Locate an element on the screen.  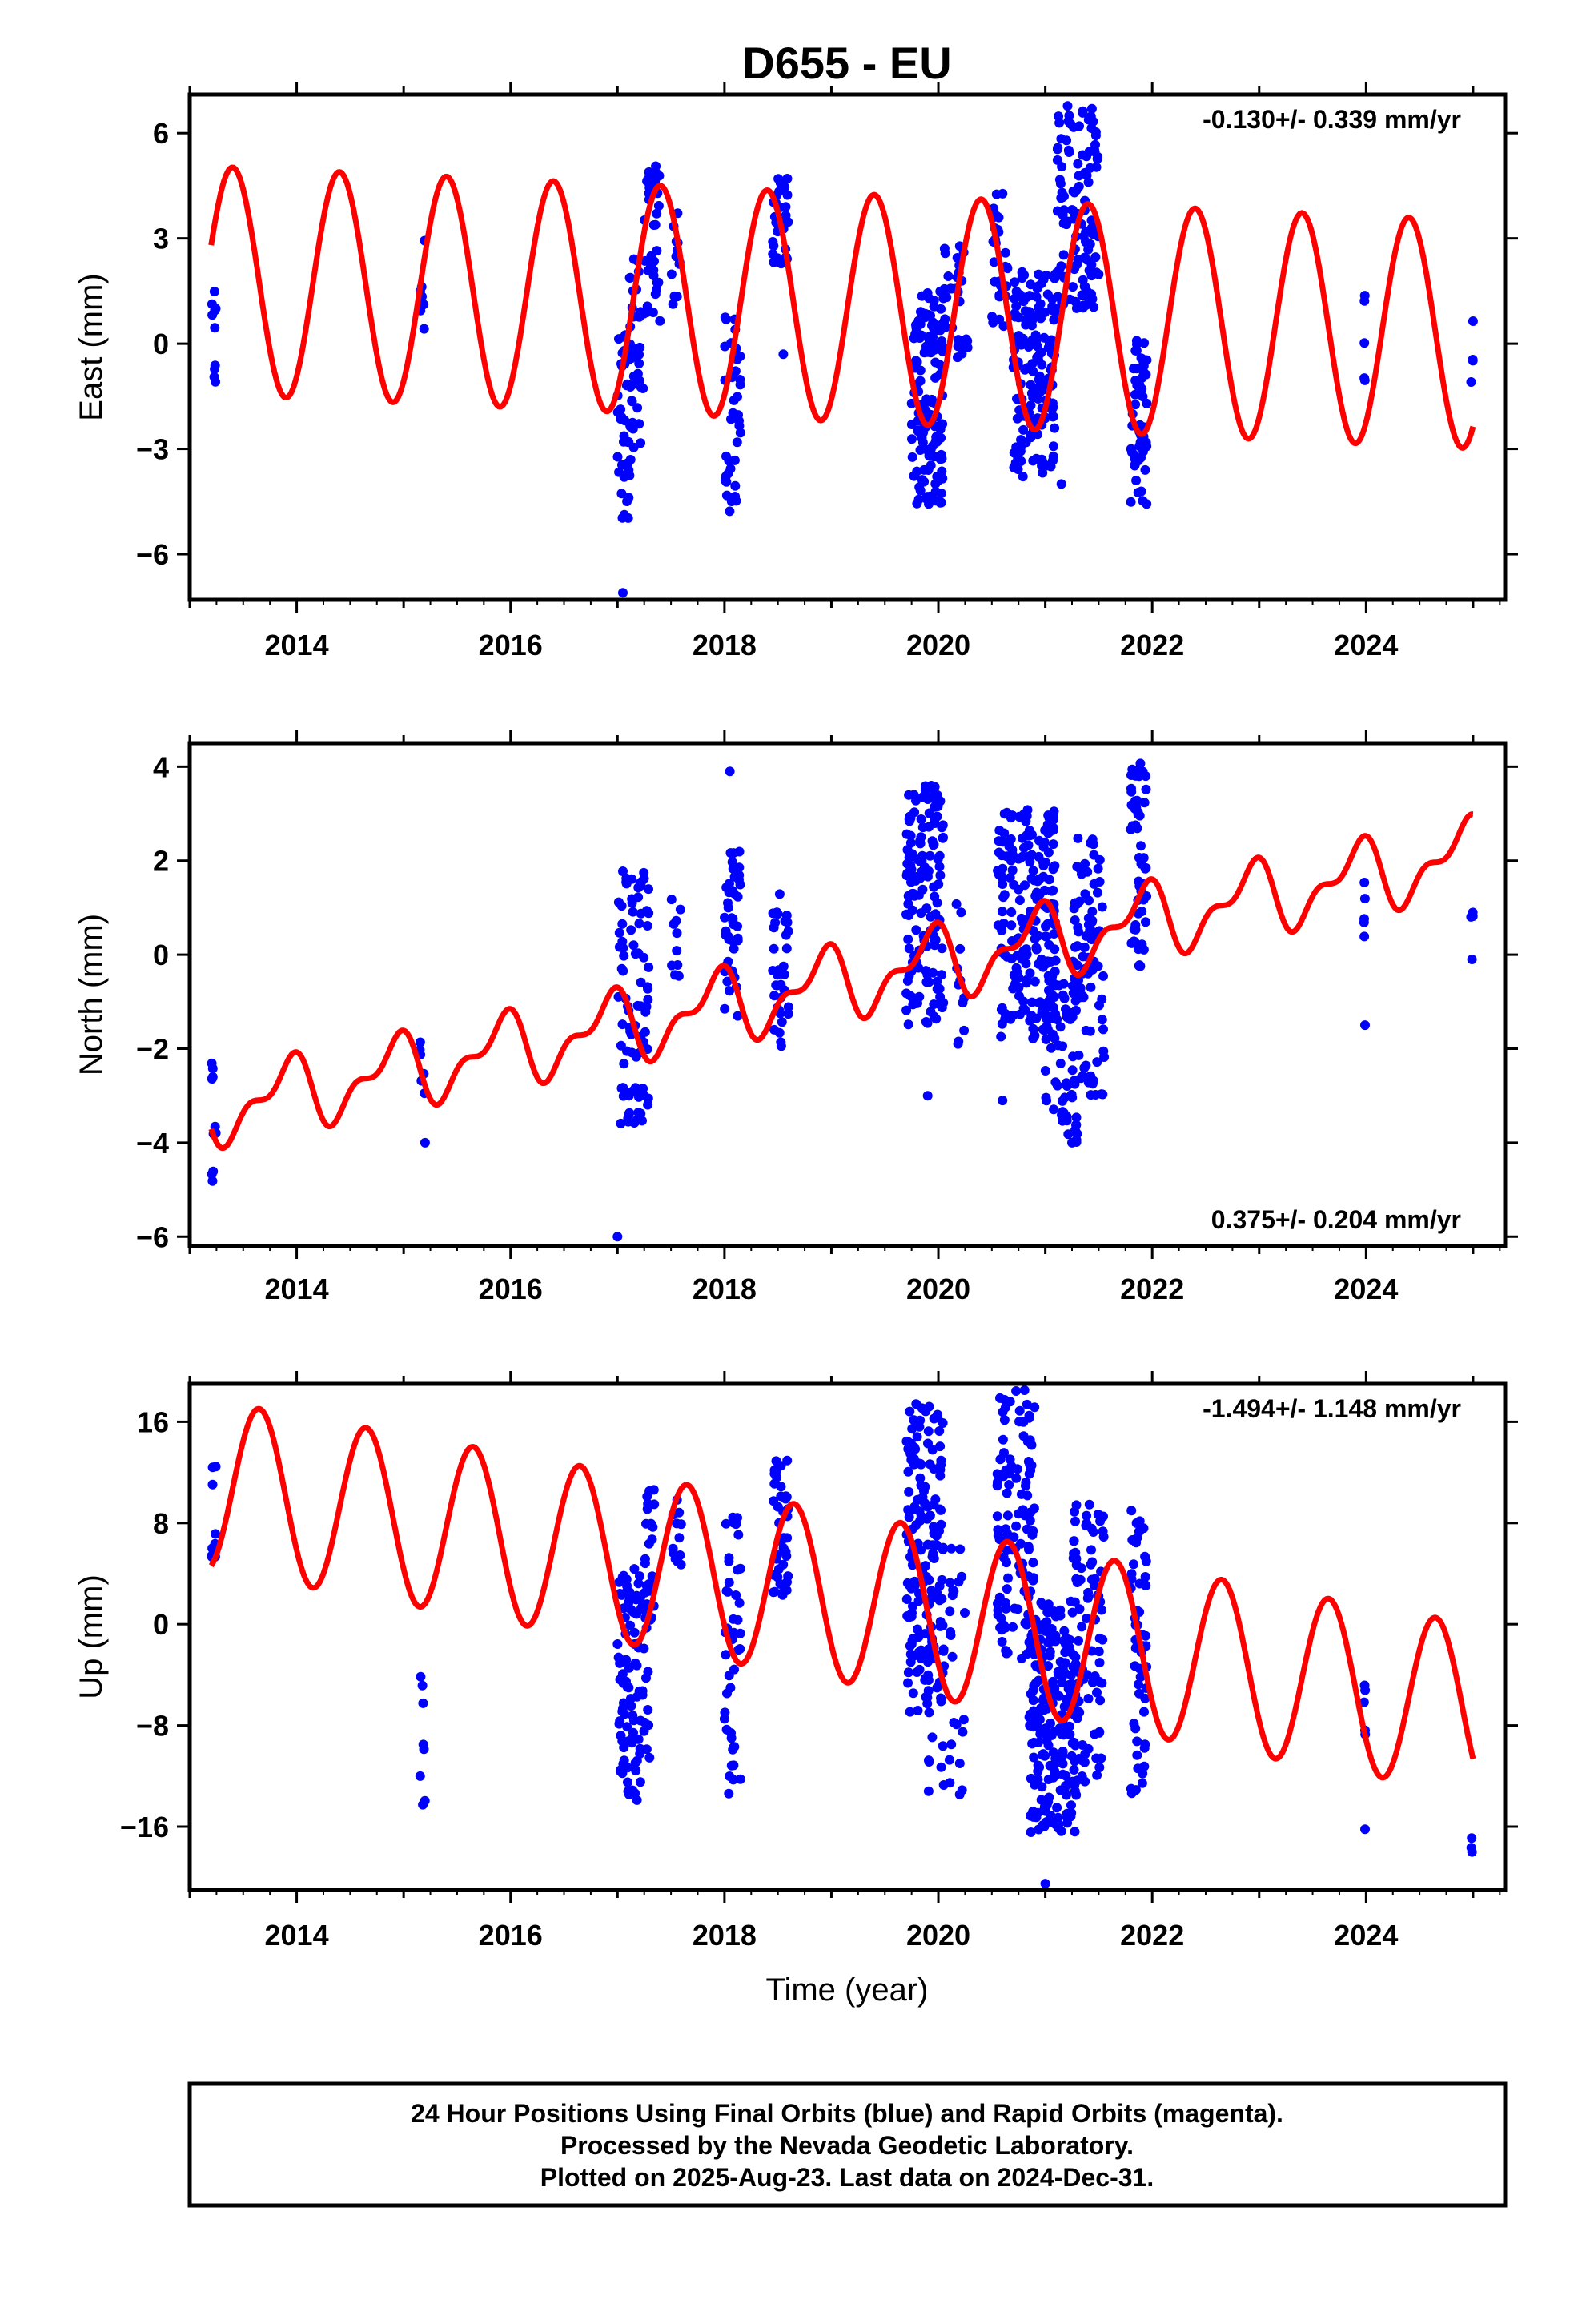
y-tick-label: −6 is located at coordinates (152, 1236).